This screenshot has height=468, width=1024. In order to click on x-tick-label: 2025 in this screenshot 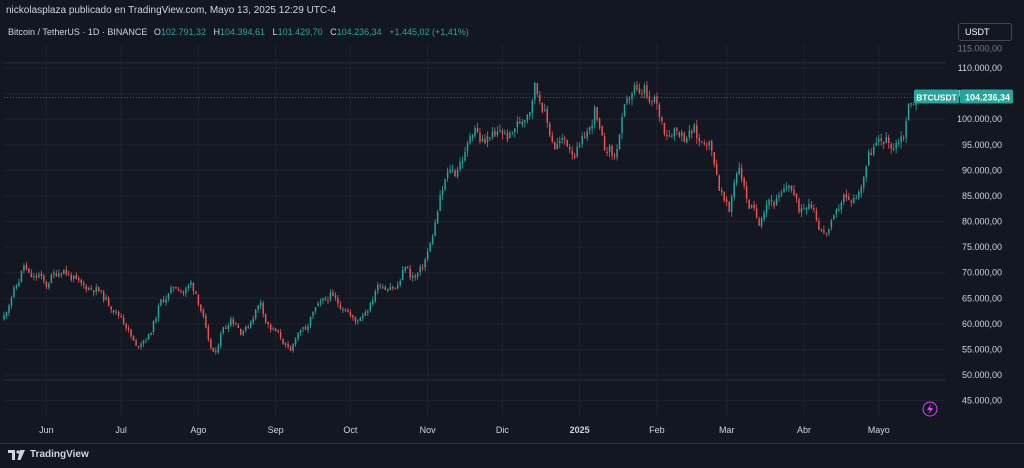, I will do `click(580, 430)`.